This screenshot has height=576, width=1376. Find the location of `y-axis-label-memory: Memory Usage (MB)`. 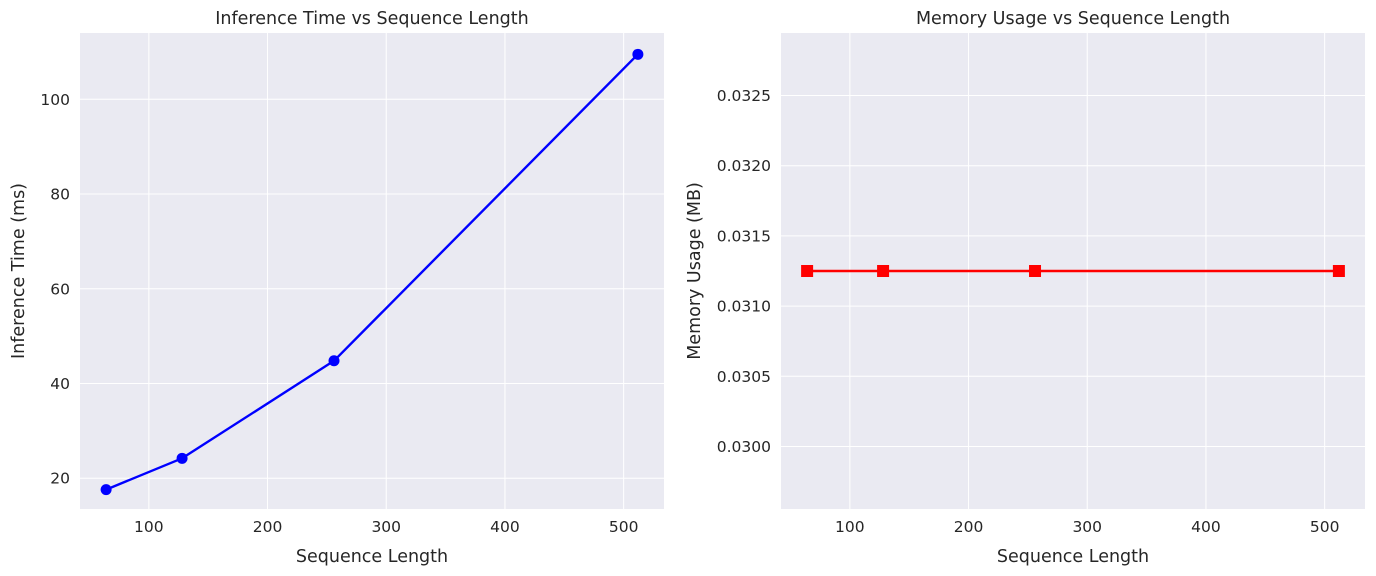

y-axis-label-memory: Memory Usage (MB) is located at coordinates (695, 271).